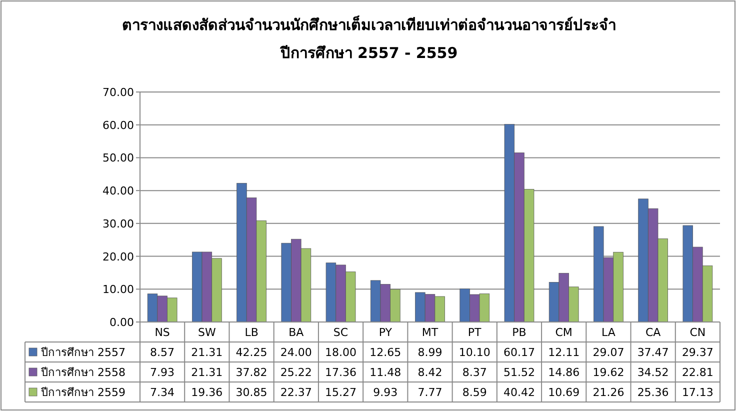 This screenshot has width=738, height=413. What do you see at coordinates (698, 332) in the screenshot?
I see `x-tick-label: CN` at bounding box center [698, 332].